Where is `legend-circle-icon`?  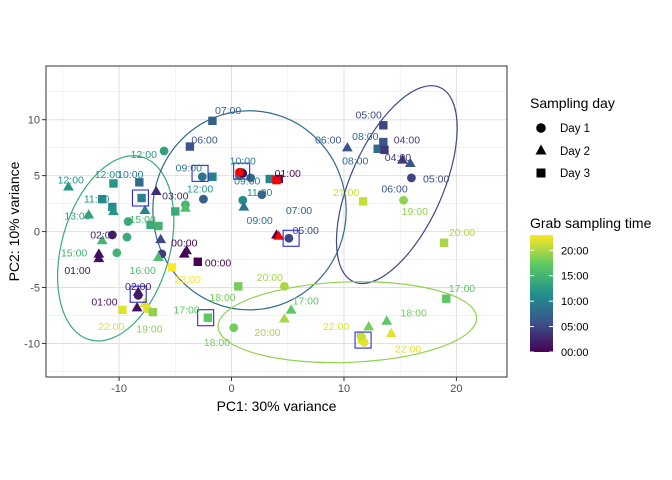 legend-circle-icon is located at coordinates (541, 128).